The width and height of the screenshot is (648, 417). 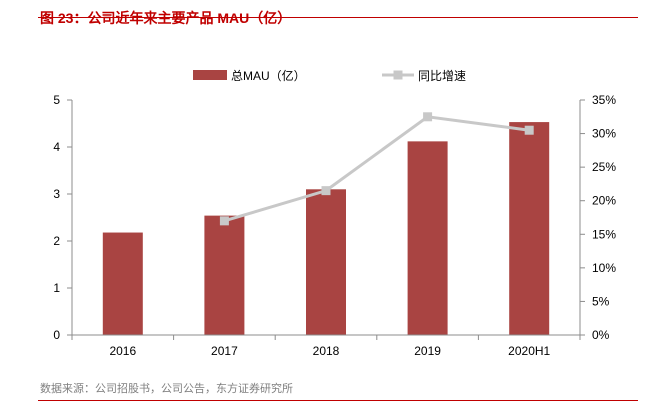 I want to click on left-tick-label: 5, so click(x=56, y=100).